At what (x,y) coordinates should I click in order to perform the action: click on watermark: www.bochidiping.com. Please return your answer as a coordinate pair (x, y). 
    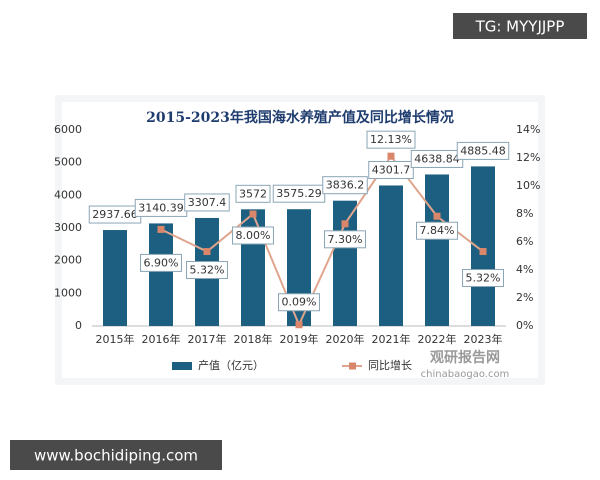
    Looking at the image, I should click on (116, 456).